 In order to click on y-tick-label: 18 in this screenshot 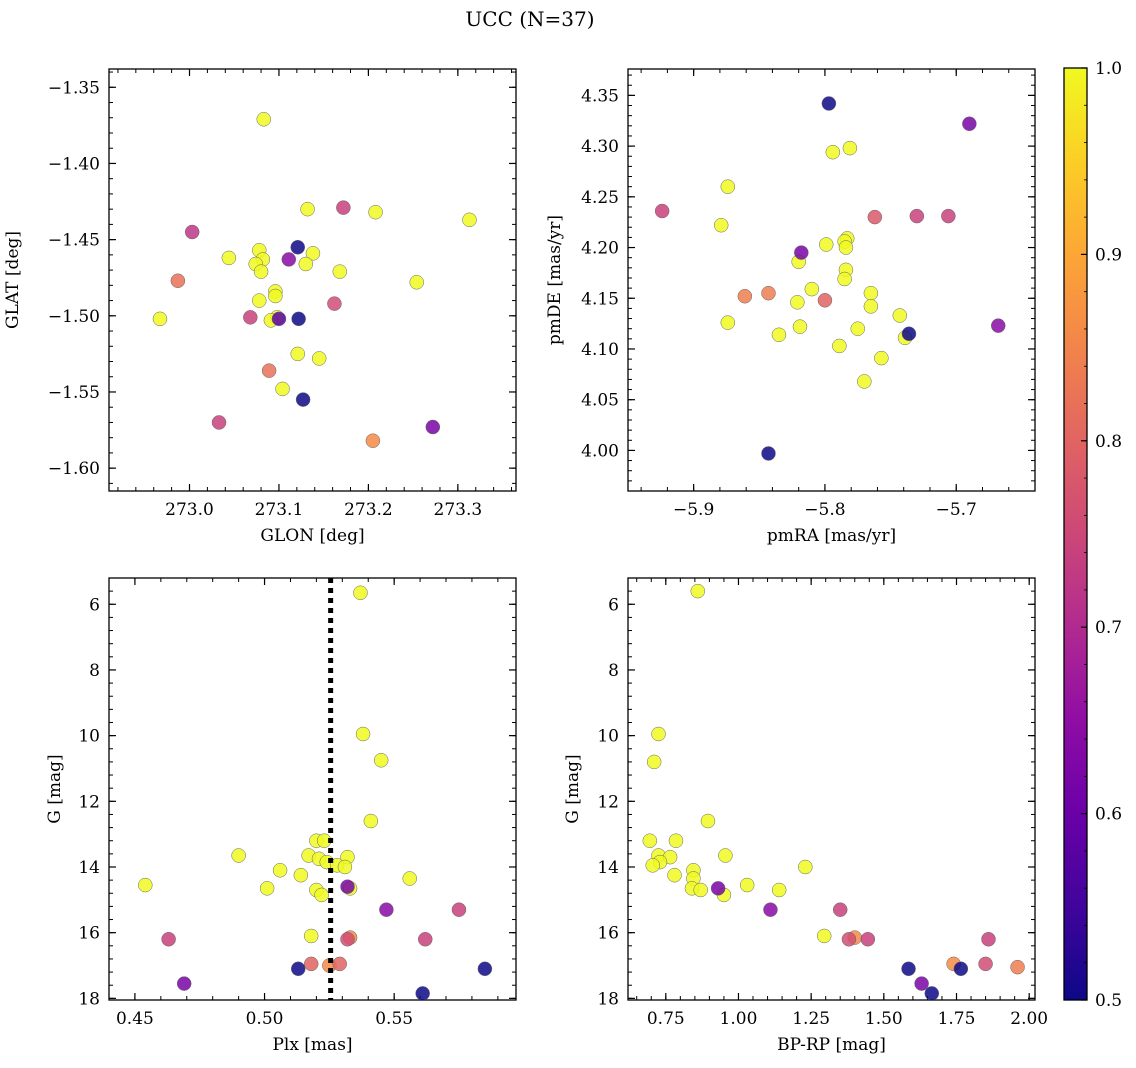, I will do `click(608, 999)`.